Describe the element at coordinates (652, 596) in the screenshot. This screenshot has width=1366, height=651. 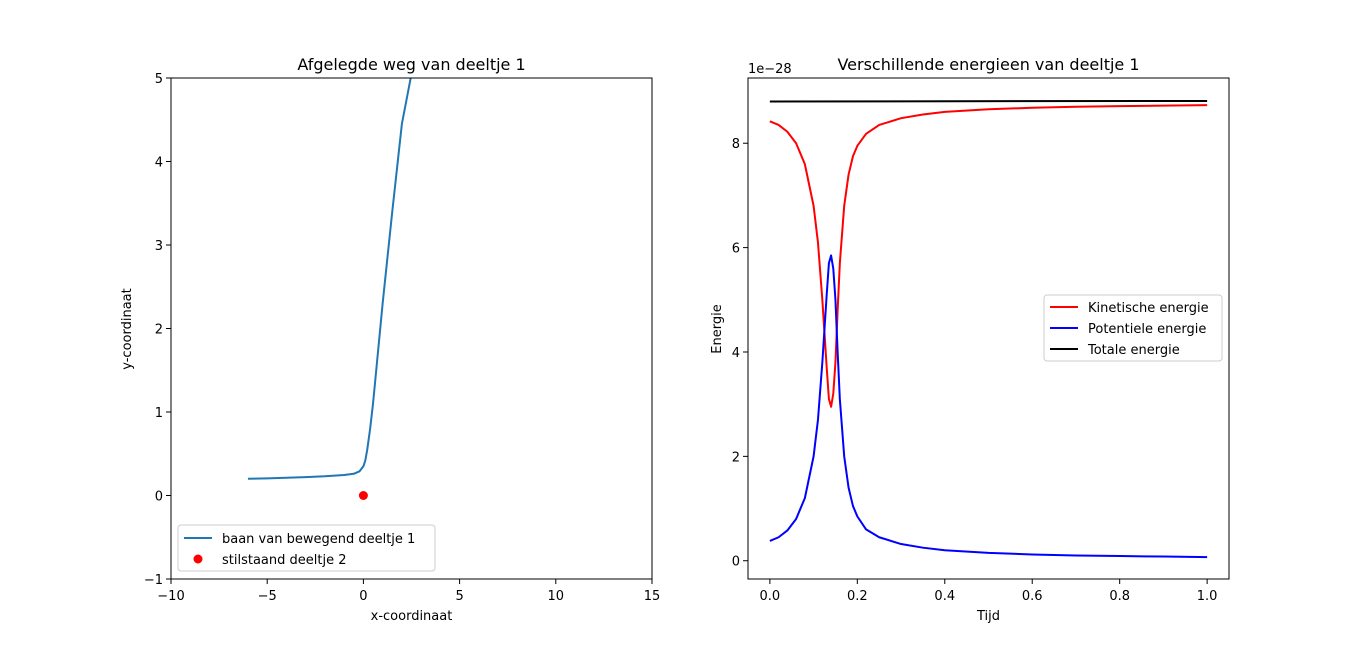
I see `x-tick-label: 15` at that location.